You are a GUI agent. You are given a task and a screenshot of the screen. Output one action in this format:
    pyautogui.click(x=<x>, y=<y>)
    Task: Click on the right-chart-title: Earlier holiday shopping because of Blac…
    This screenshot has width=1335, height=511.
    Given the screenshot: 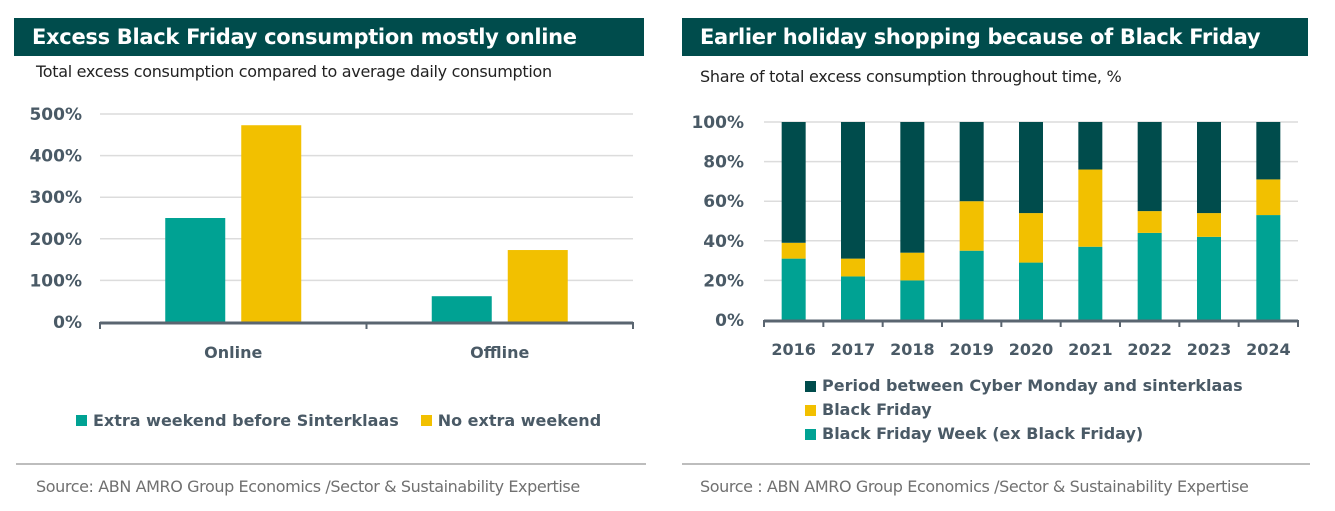 What is the action you would take?
    pyautogui.click(x=995, y=37)
    